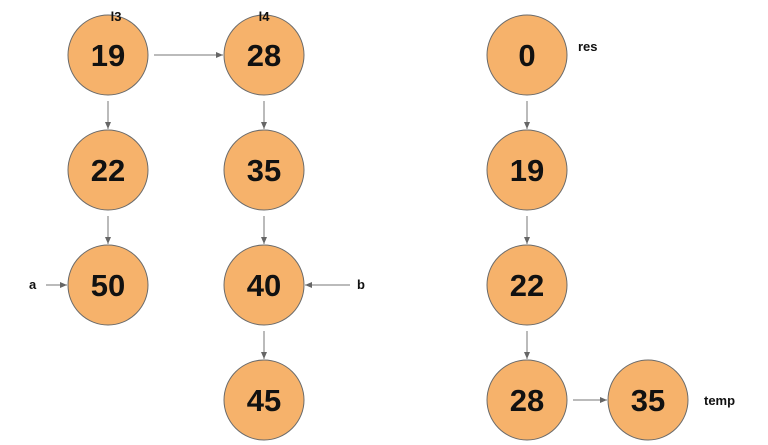 The image size is (768, 445). I want to click on node-res-0: 0, so click(527, 55).